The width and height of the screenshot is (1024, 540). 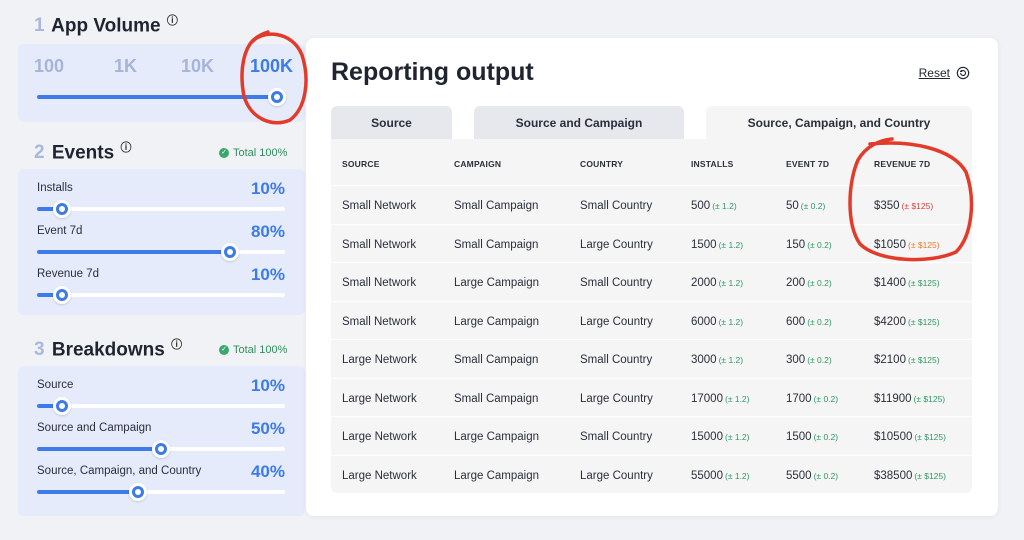 I want to click on breakdowns-row-label: Source, so click(x=55, y=385).